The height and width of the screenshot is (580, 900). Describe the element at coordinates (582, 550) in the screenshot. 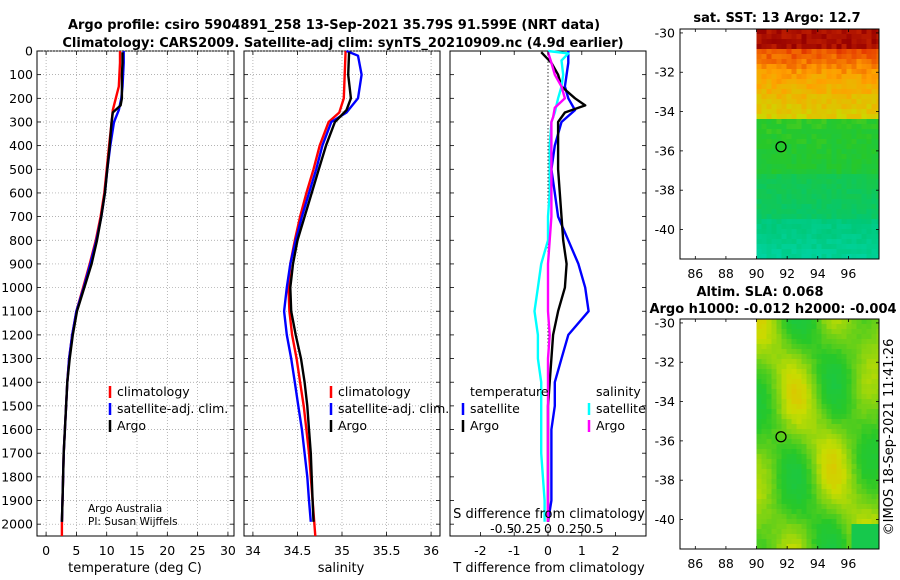

I see `x-tick-label: 1` at that location.